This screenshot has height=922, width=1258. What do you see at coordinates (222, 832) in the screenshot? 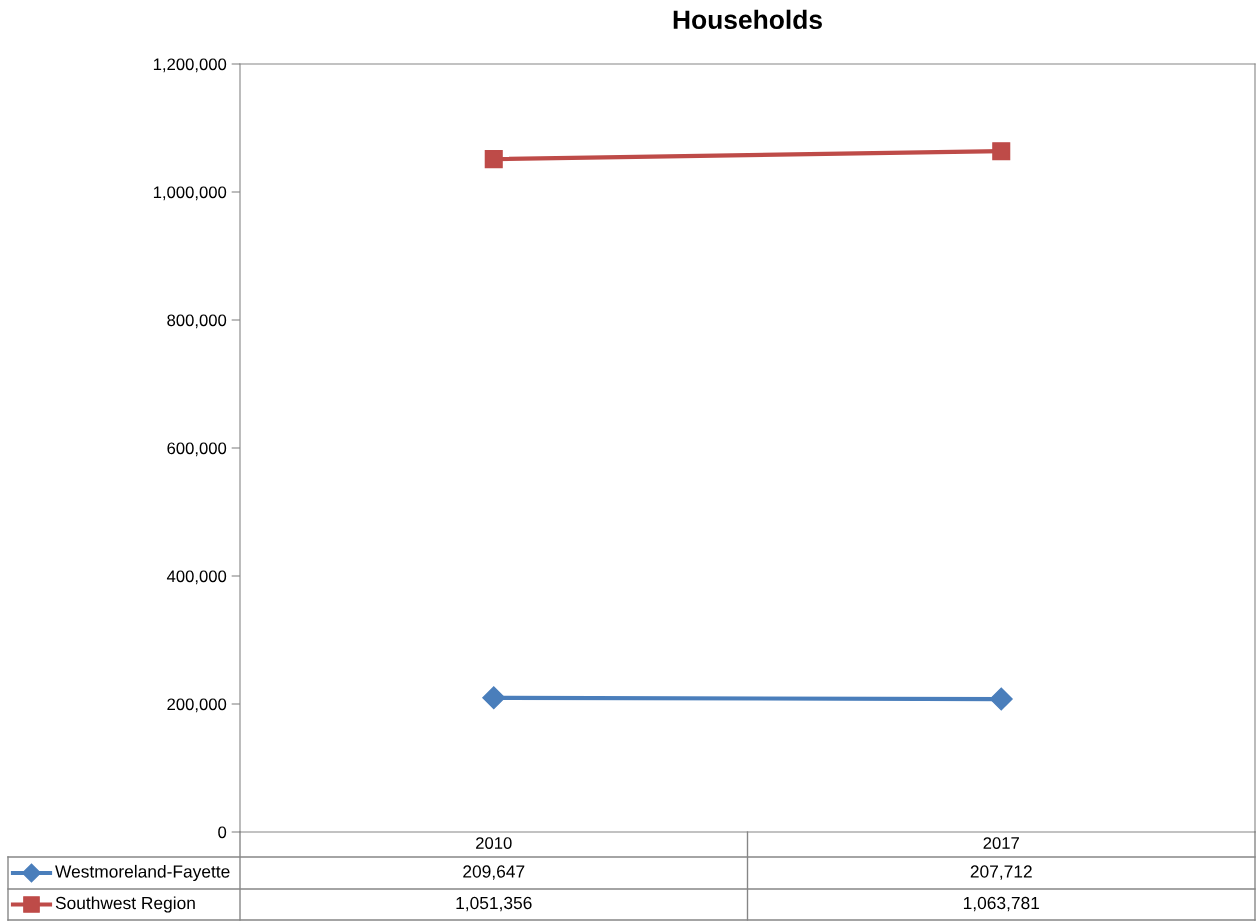
I see `y-tick-label: 0` at bounding box center [222, 832].